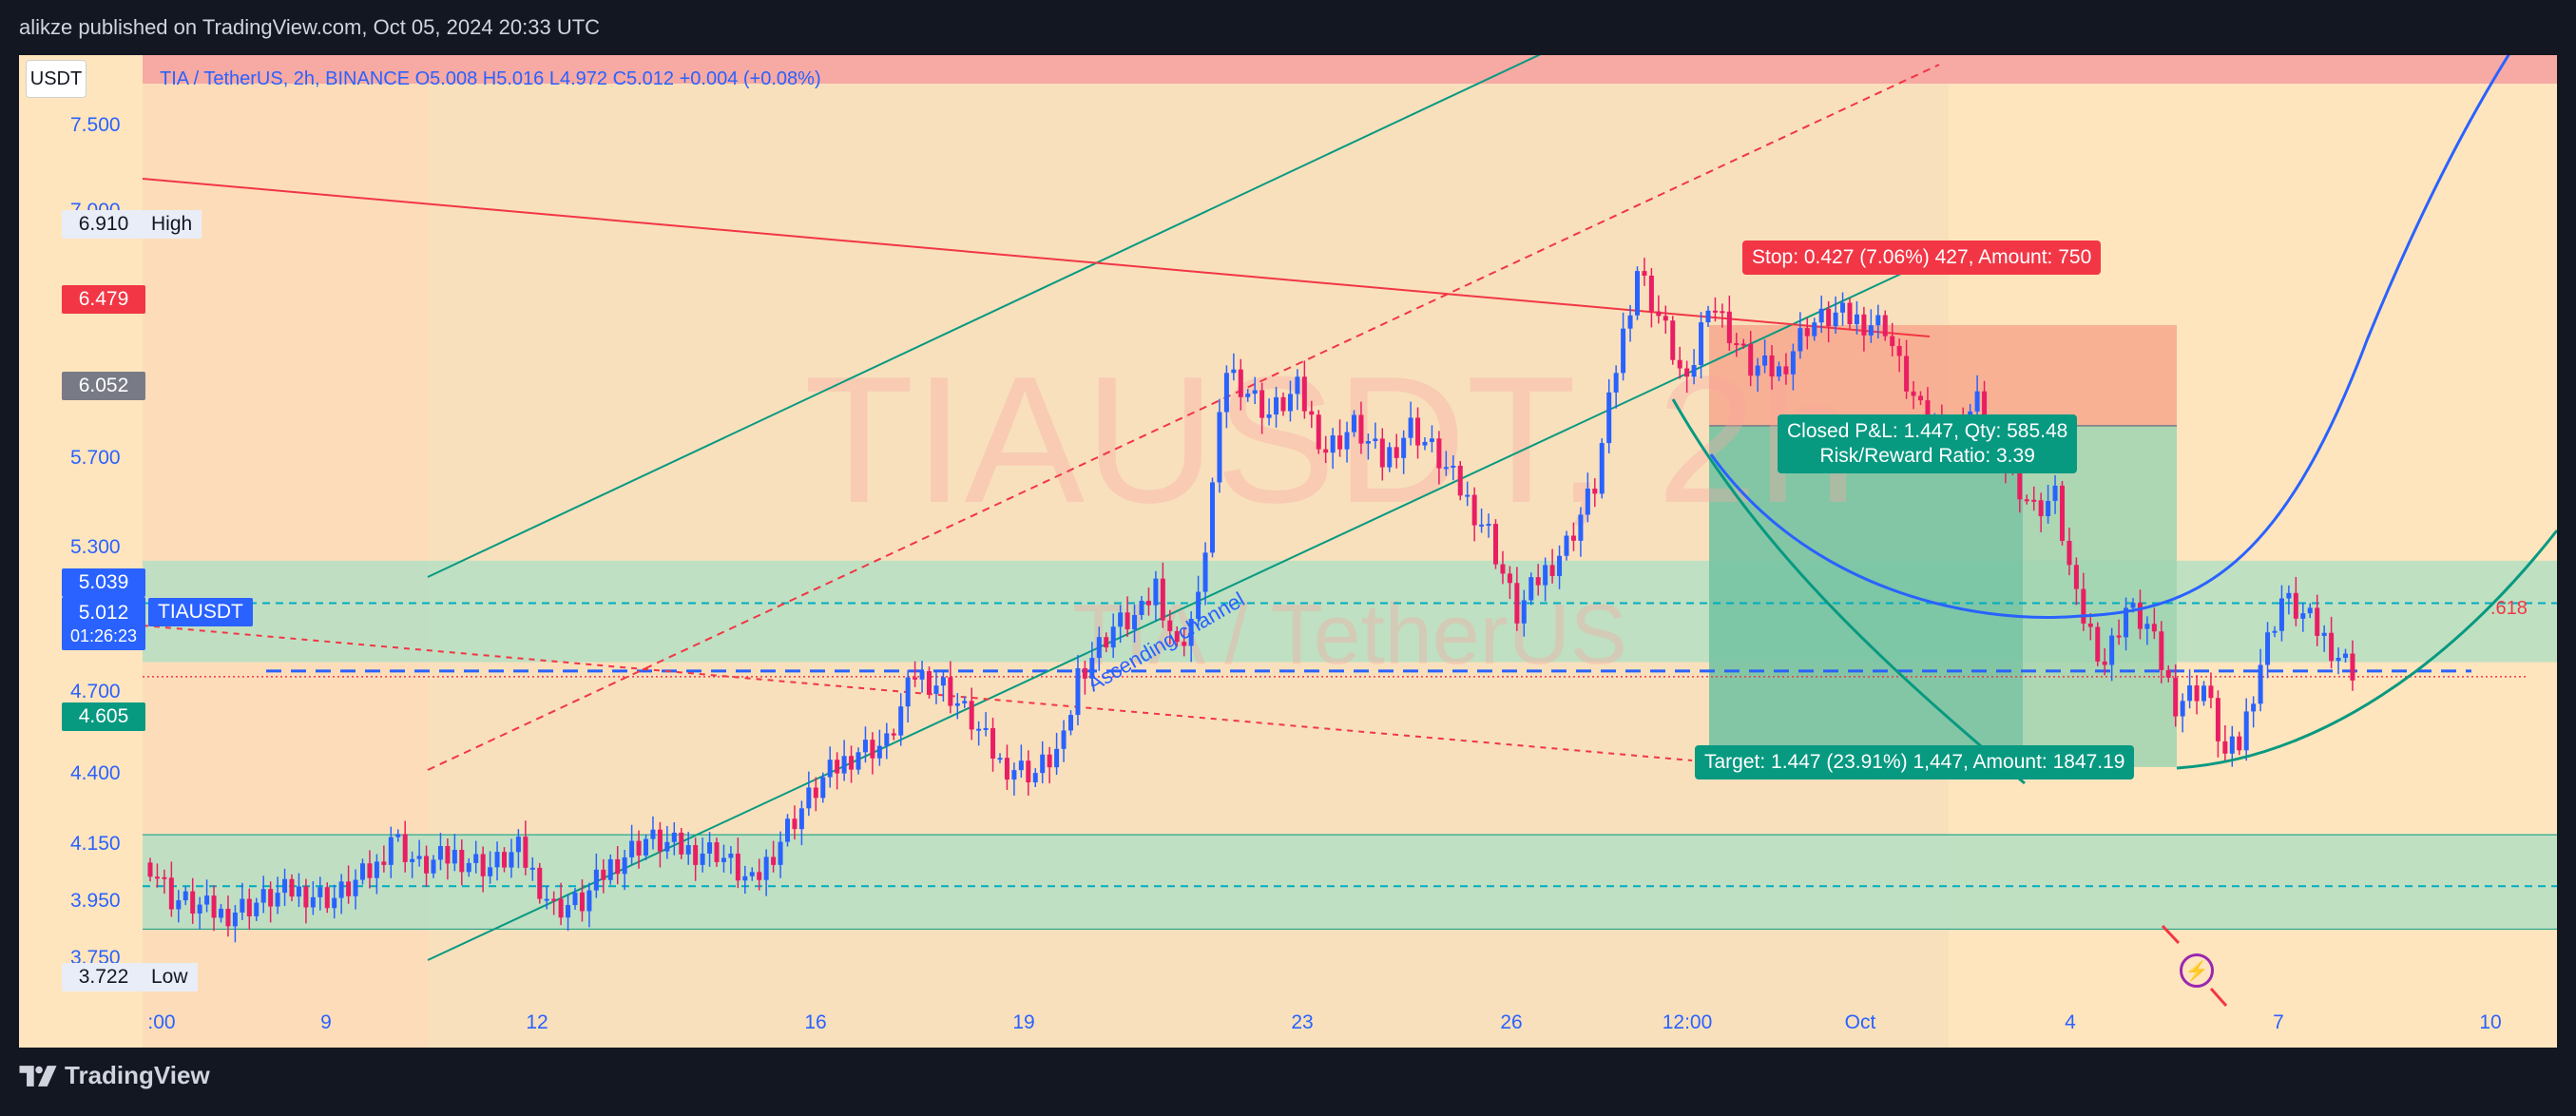 The width and height of the screenshot is (2576, 1116). I want to click on green-arc-left, so click(1849, 591).